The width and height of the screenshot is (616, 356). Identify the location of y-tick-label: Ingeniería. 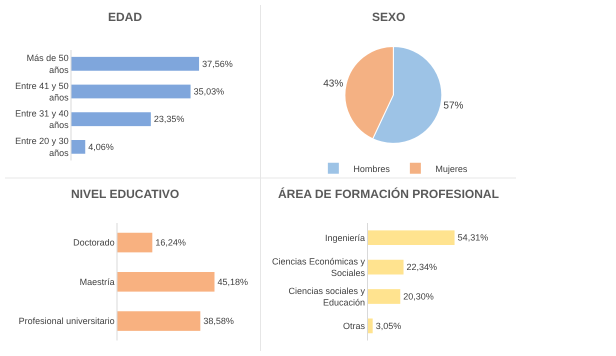
(345, 237).